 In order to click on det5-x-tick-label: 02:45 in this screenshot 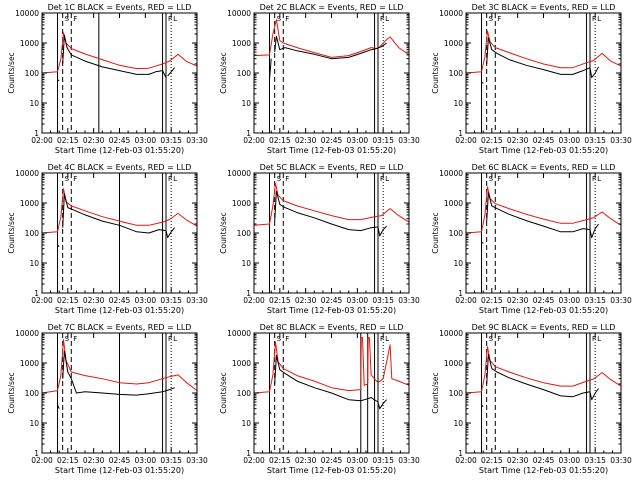, I will do `click(332, 300)`.